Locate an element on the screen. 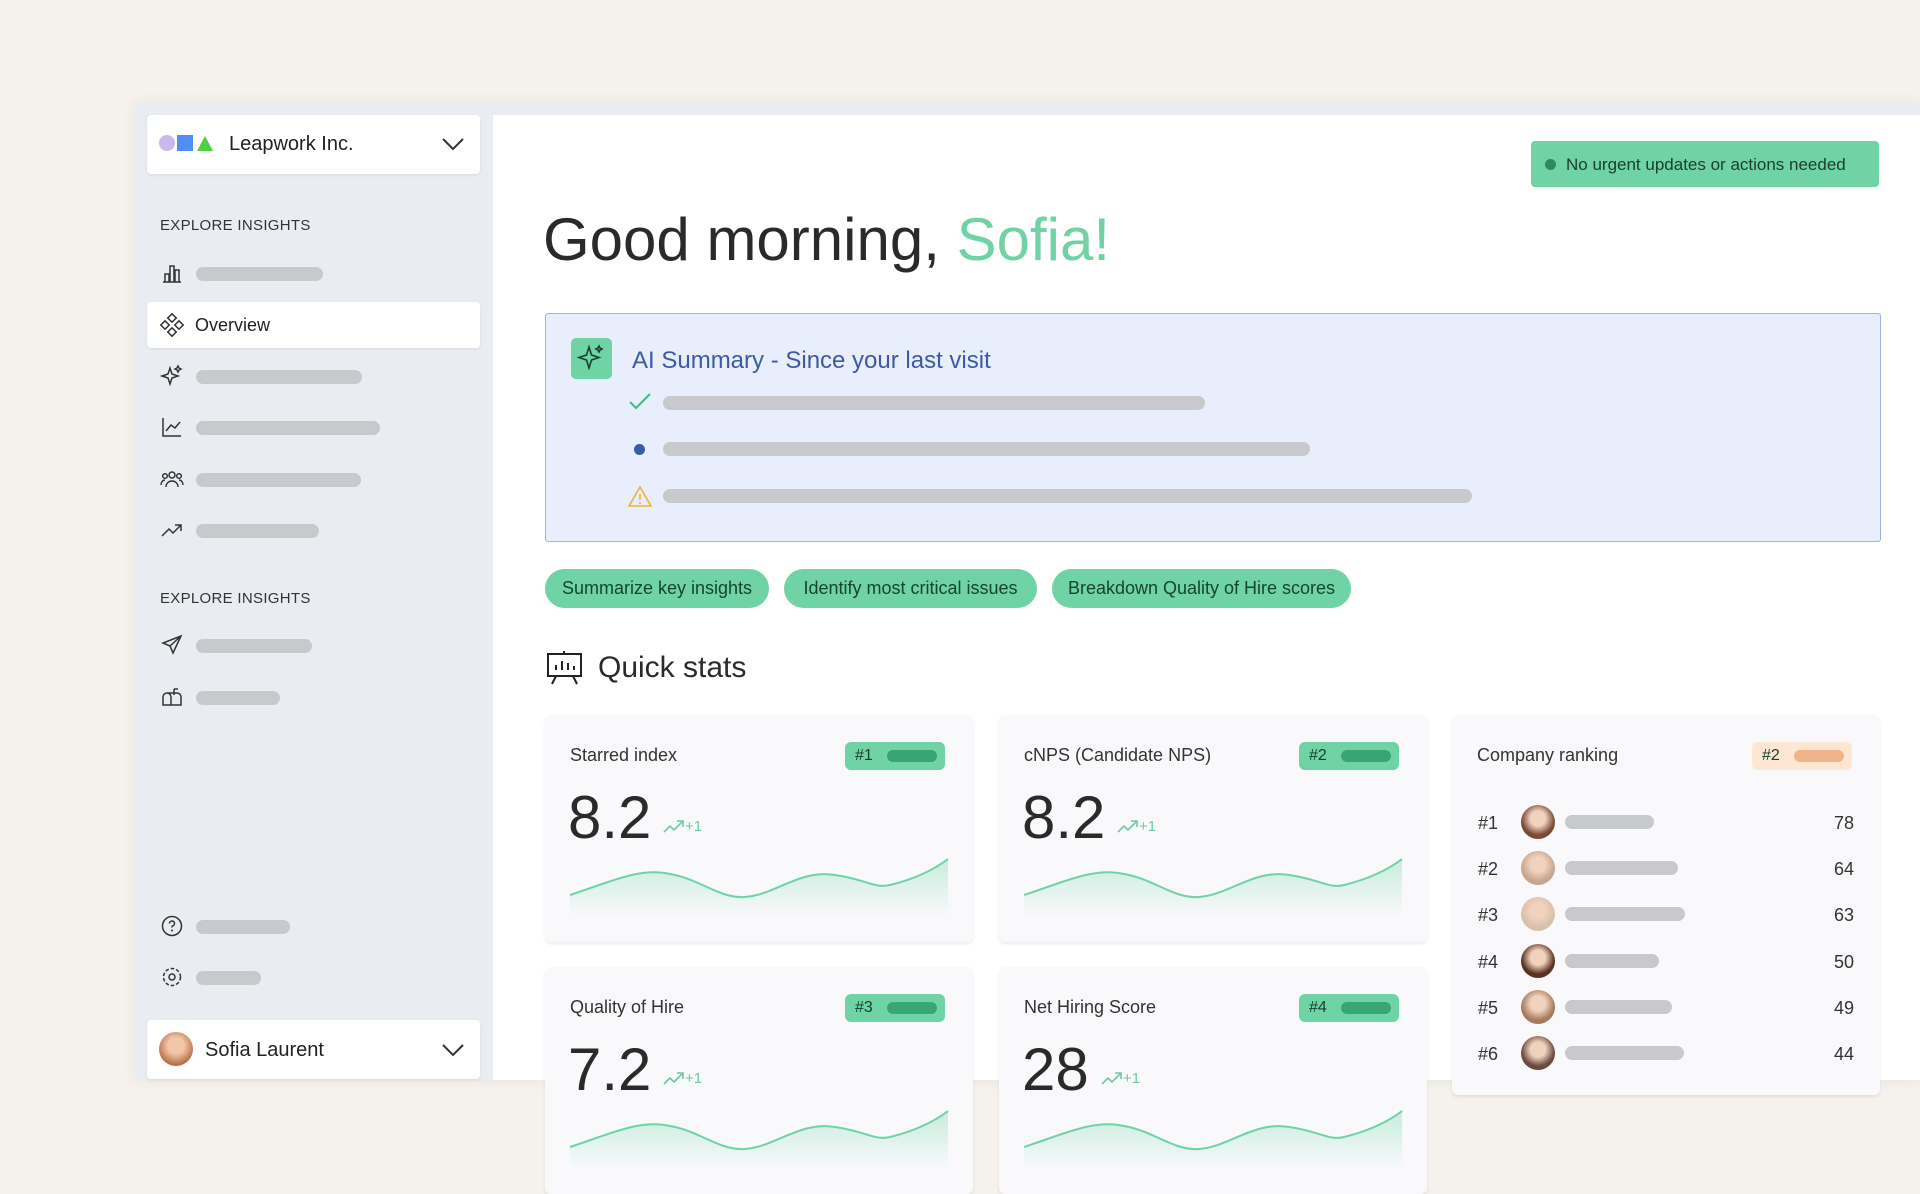  row-rank: #2 is located at coordinates (1488, 869).